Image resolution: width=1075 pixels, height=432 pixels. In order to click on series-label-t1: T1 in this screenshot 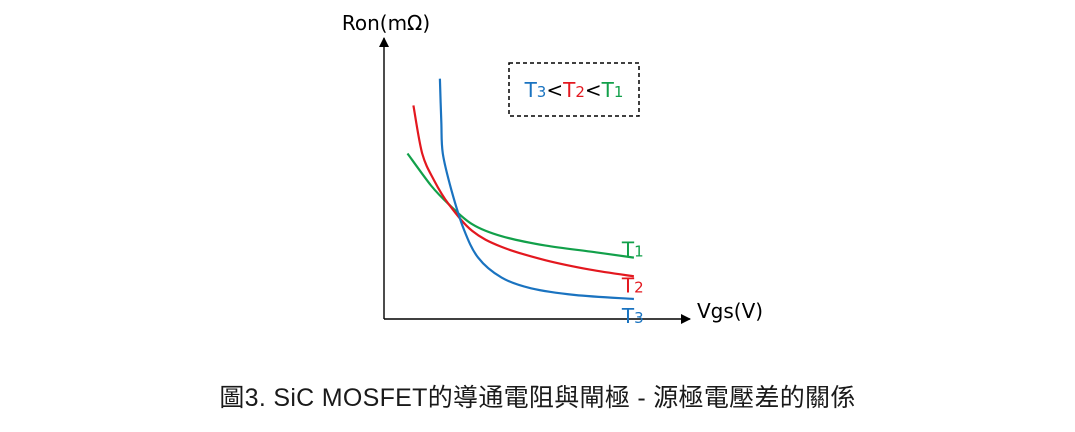, I will do `click(632, 250)`.